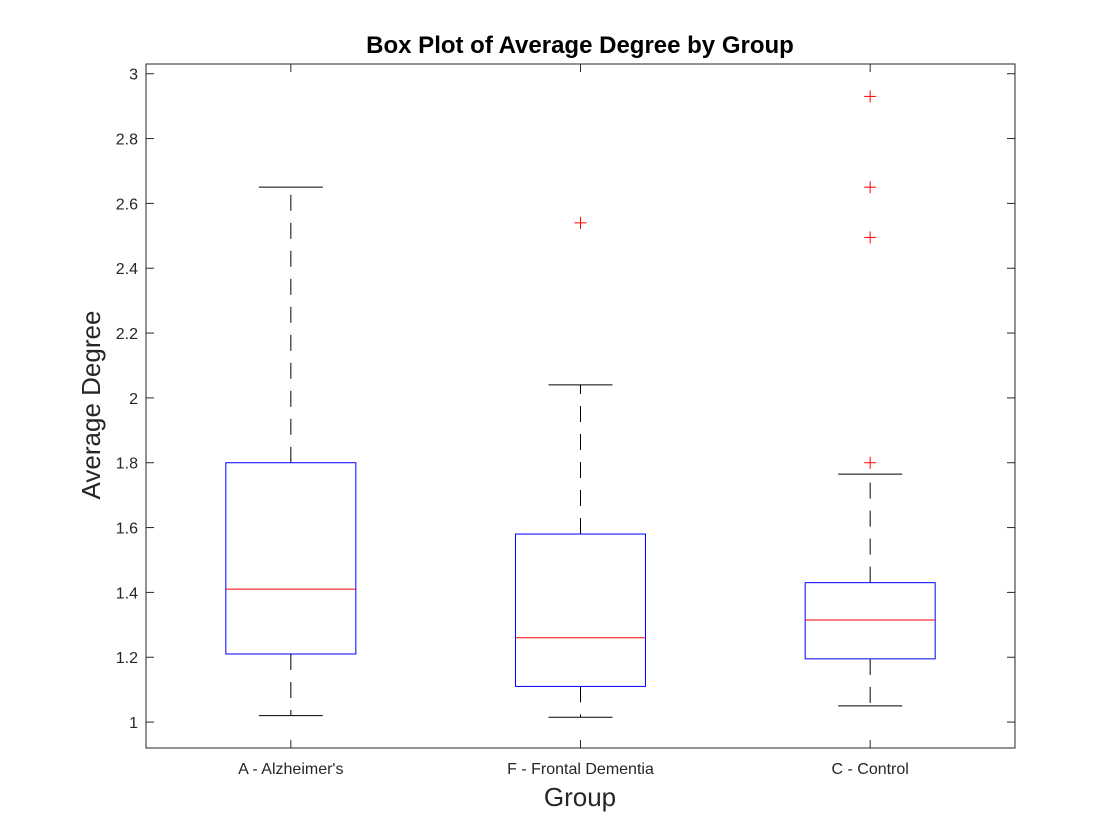  What do you see at coordinates (127, 593) in the screenshot?
I see `y-tick-label: 1.4` at bounding box center [127, 593].